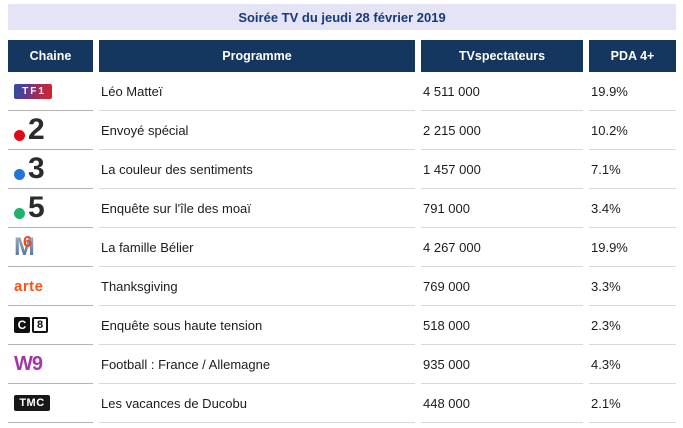  Describe the element at coordinates (502, 56) in the screenshot. I see `column-header-tvspectateurs: TVspectateurs` at that location.